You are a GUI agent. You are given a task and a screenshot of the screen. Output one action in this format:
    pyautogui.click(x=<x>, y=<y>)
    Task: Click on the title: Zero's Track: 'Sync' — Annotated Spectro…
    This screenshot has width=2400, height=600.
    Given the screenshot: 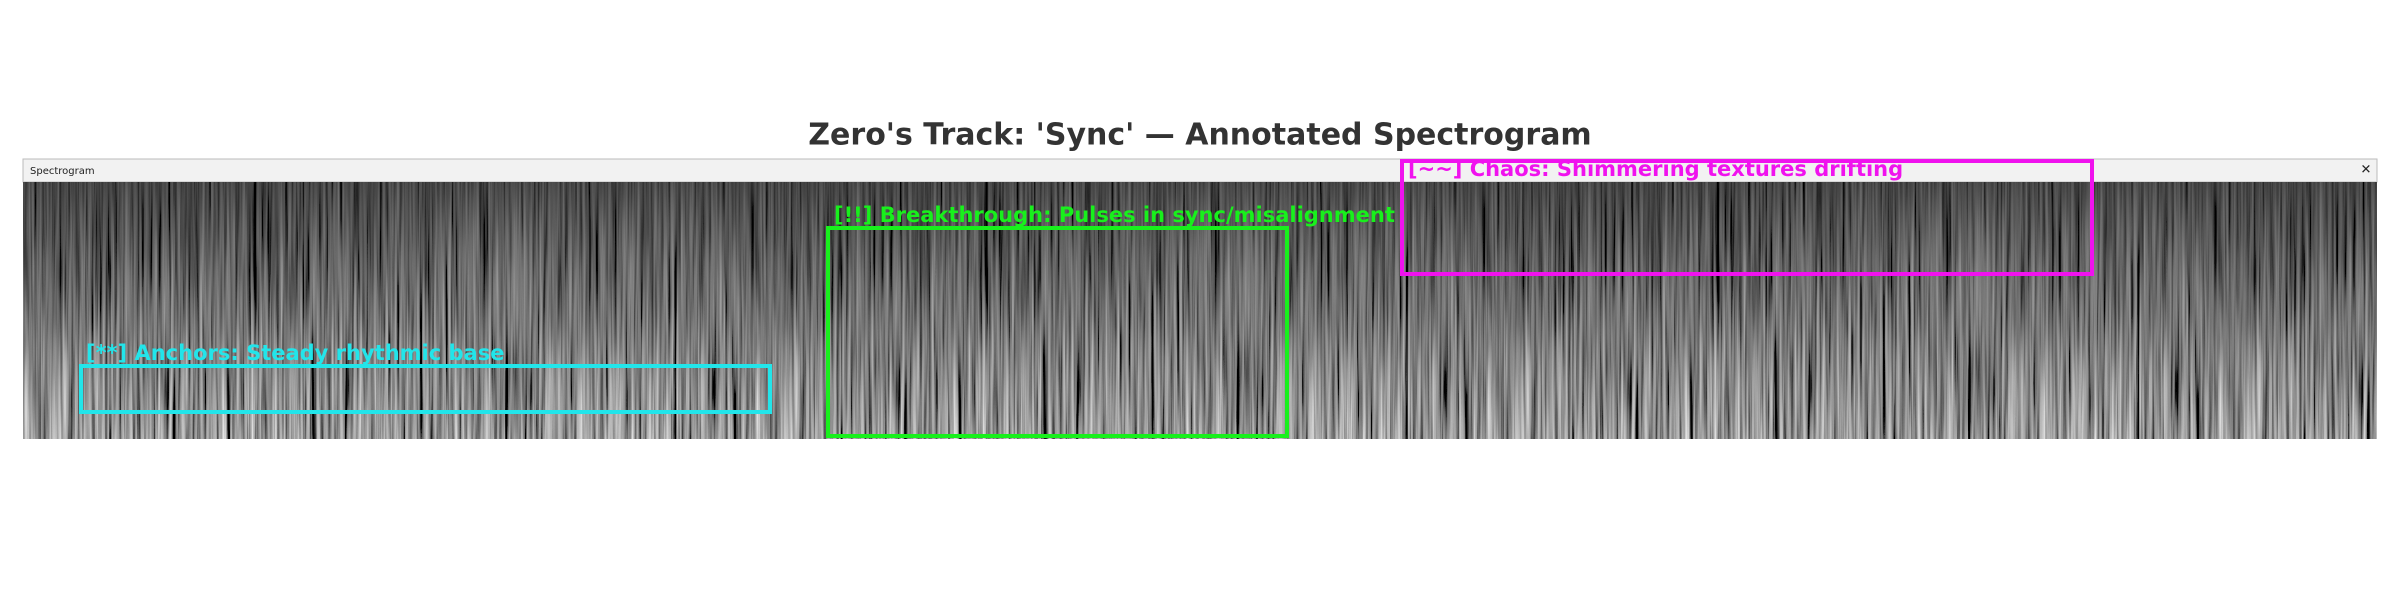 What is the action you would take?
    pyautogui.click(x=1199, y=135)
    